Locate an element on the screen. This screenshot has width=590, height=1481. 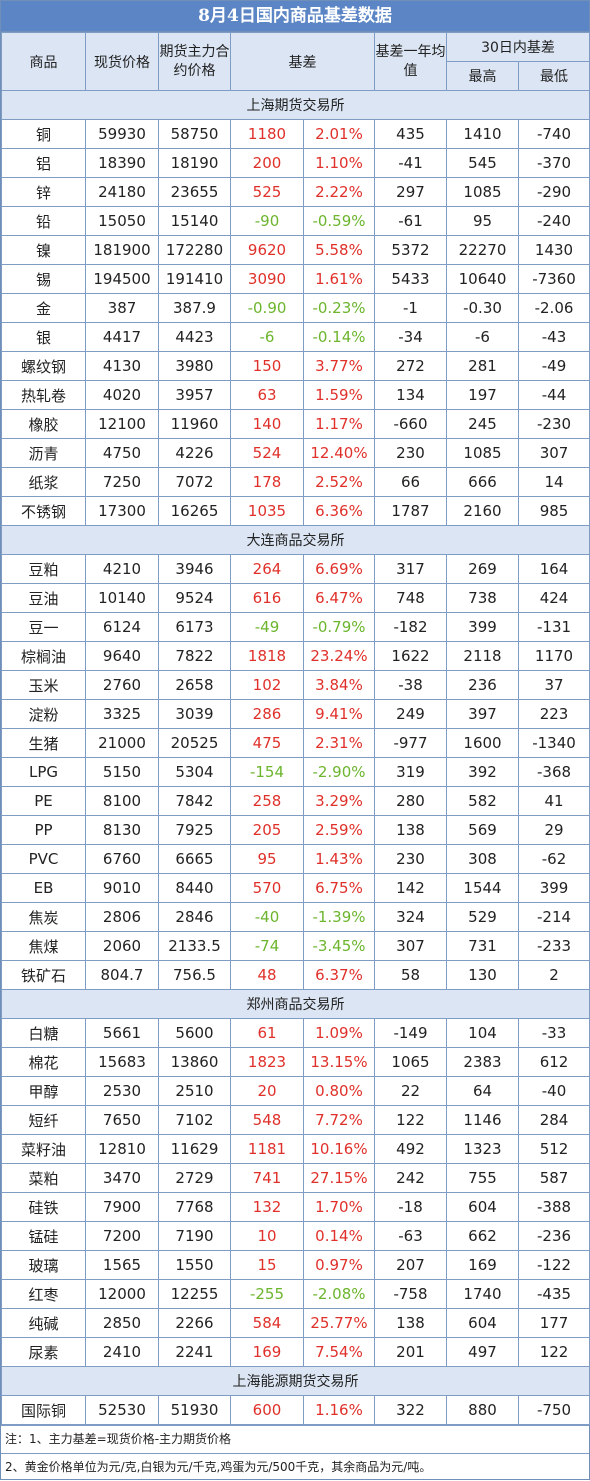
section-row: 上海期货交易所 is located at coordinates (295, 105).